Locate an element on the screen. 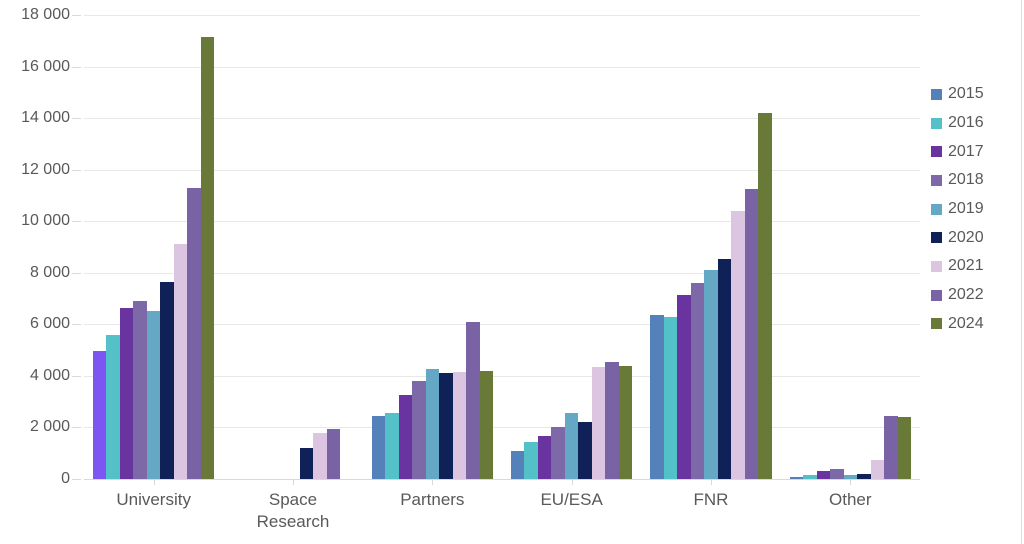 This screenshot has height=544, width=1024. bar-university-2018 is located at coordinates (140, 390).